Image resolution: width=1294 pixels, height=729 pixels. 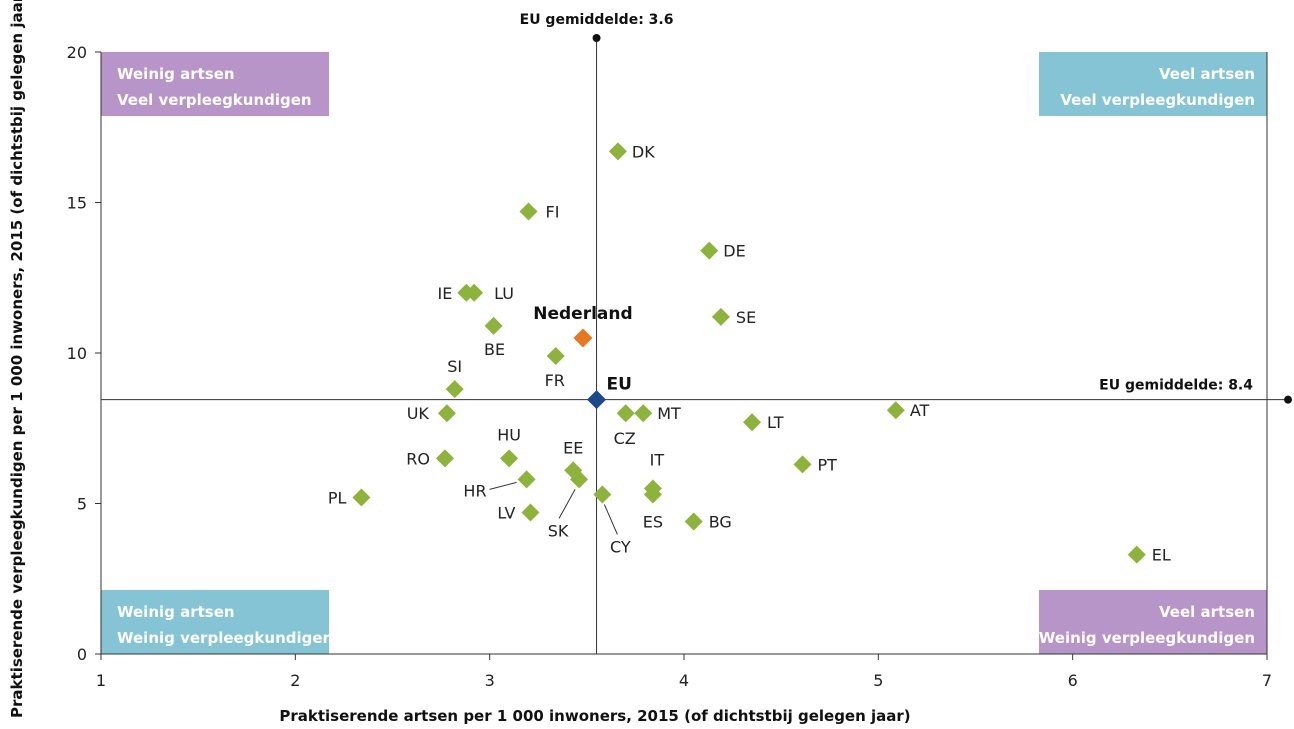 What do you see at coordinates (602, 494) in the screenshot?
I see `point-cy` at bounding box center [602, 494].